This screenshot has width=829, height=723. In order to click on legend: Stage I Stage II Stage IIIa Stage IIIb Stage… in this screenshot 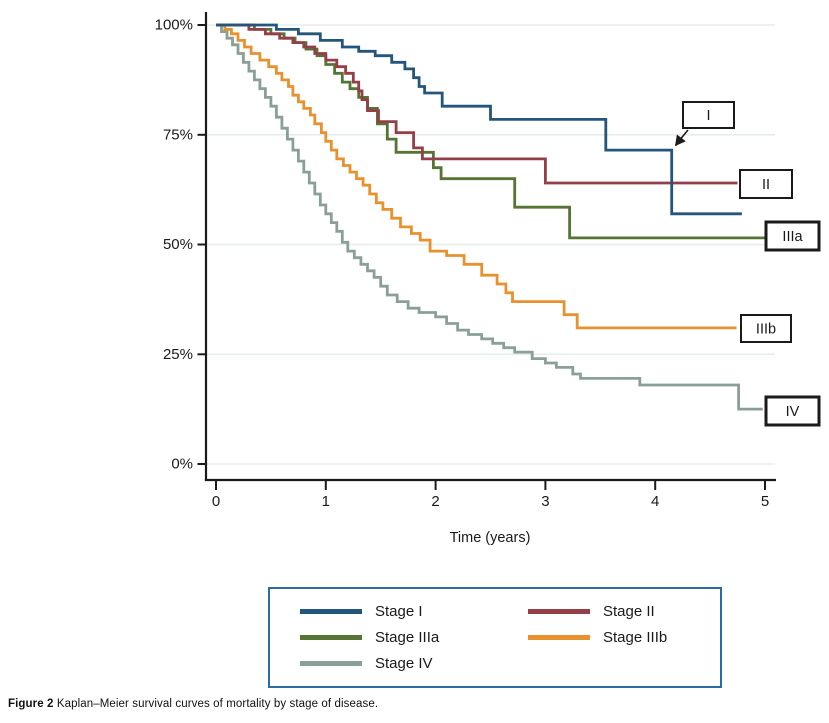, I will do `click(495, 637)`.